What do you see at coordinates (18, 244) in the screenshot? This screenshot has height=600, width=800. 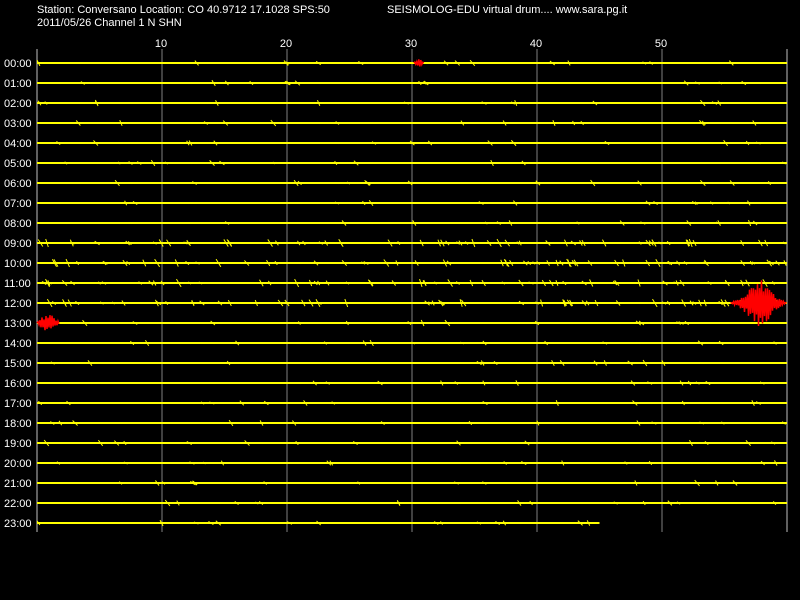 I see `hour-label-0900: 09:00` at bounding box center [18, 244].